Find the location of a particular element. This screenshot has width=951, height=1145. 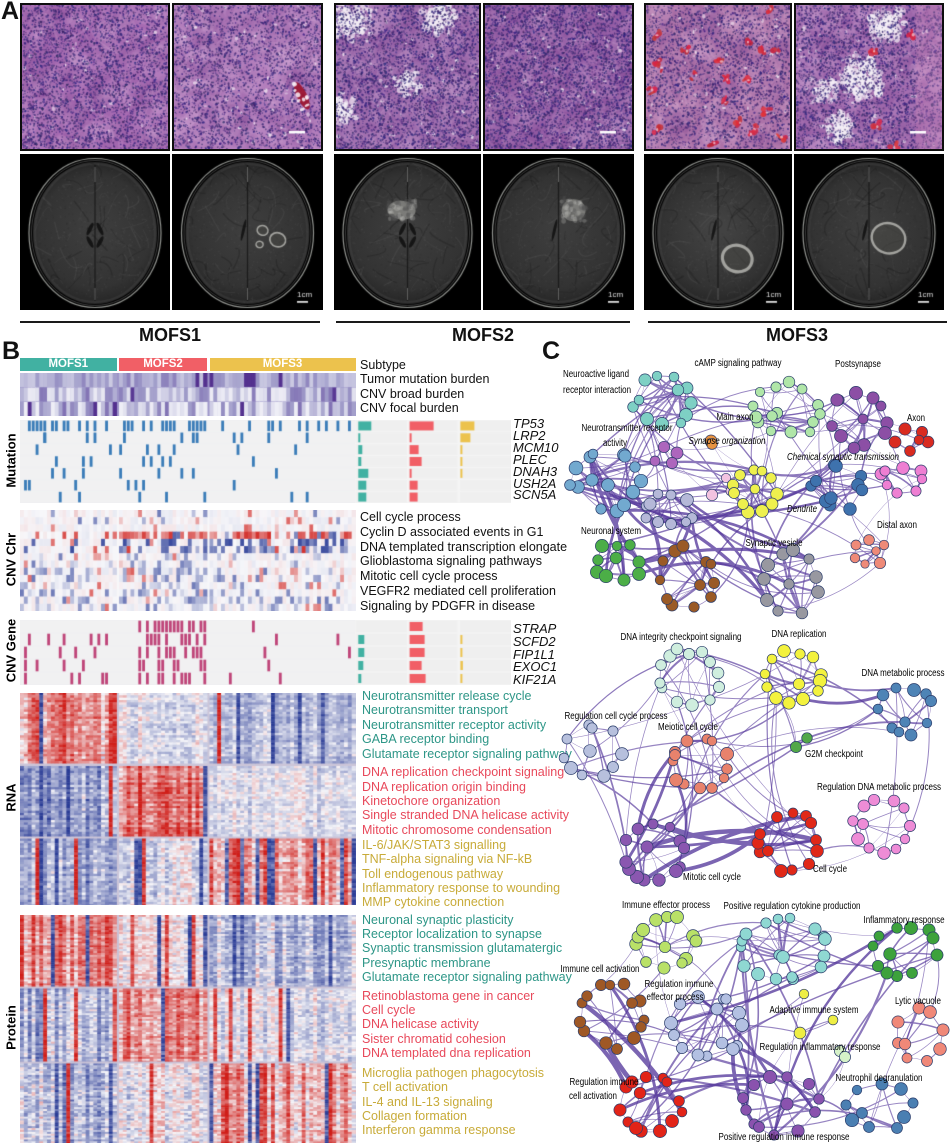

svg-text: Axon is located at coordinates (916, 418).